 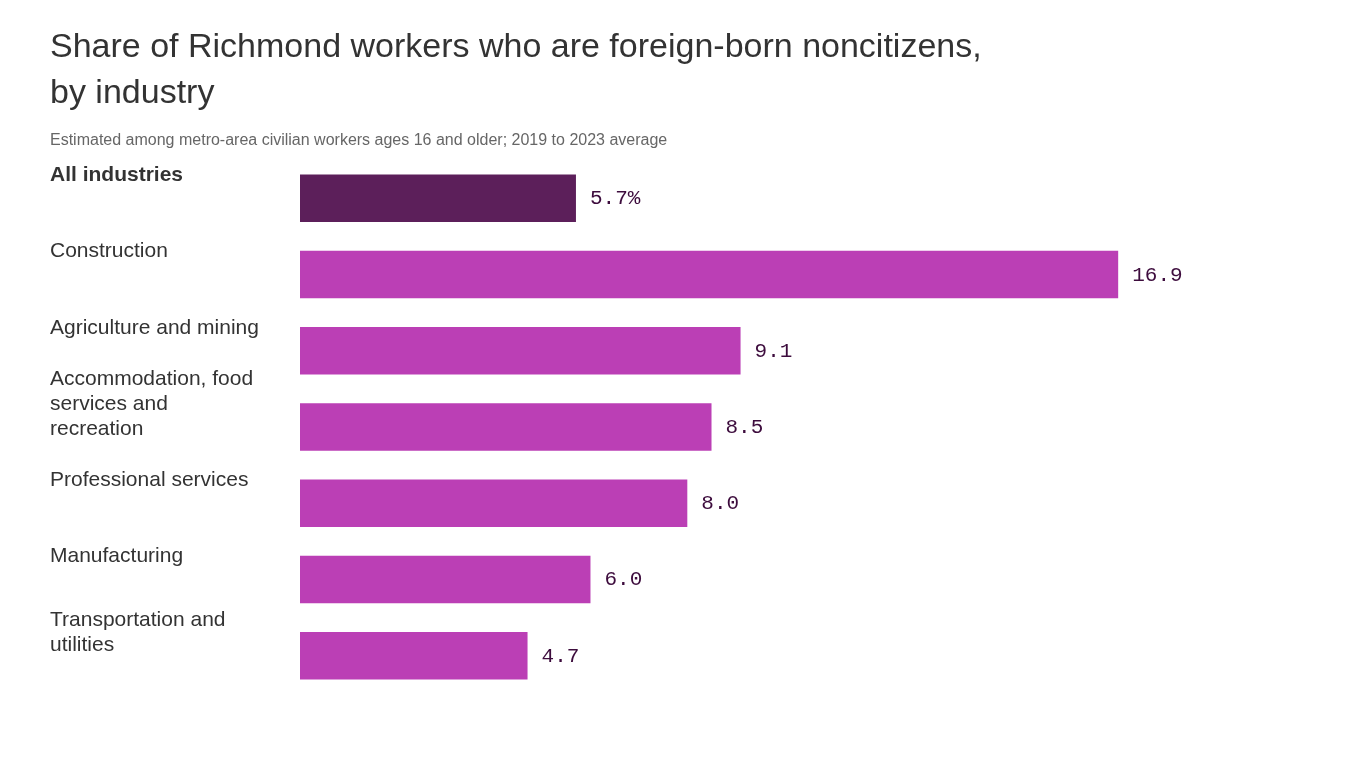 I want to click on y-tick-label: All industries, so click(x=117, y=174).